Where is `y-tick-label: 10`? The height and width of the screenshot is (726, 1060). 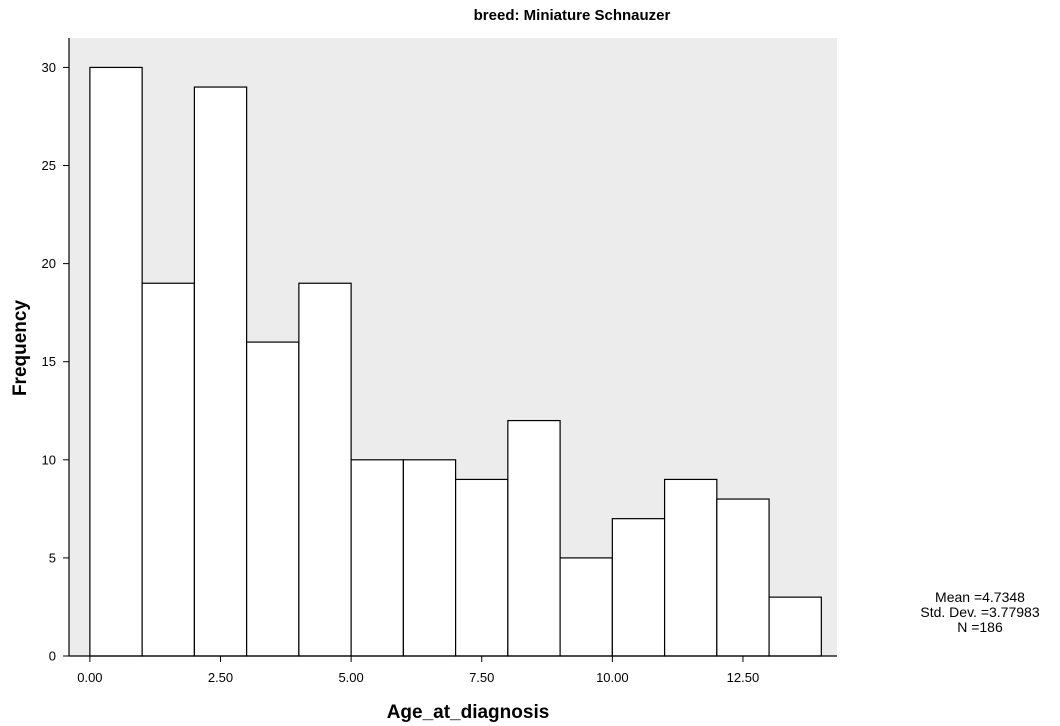
y-tick-label: 10 is located at coordinates (49, 459).